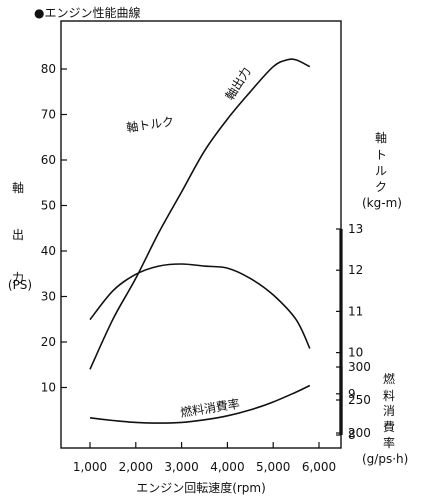 The width and height of the screenshot is (424, 500). Describe the element at coordinates (48, 251) in the screenshot. I see `power-tick-label: 40` at that location.